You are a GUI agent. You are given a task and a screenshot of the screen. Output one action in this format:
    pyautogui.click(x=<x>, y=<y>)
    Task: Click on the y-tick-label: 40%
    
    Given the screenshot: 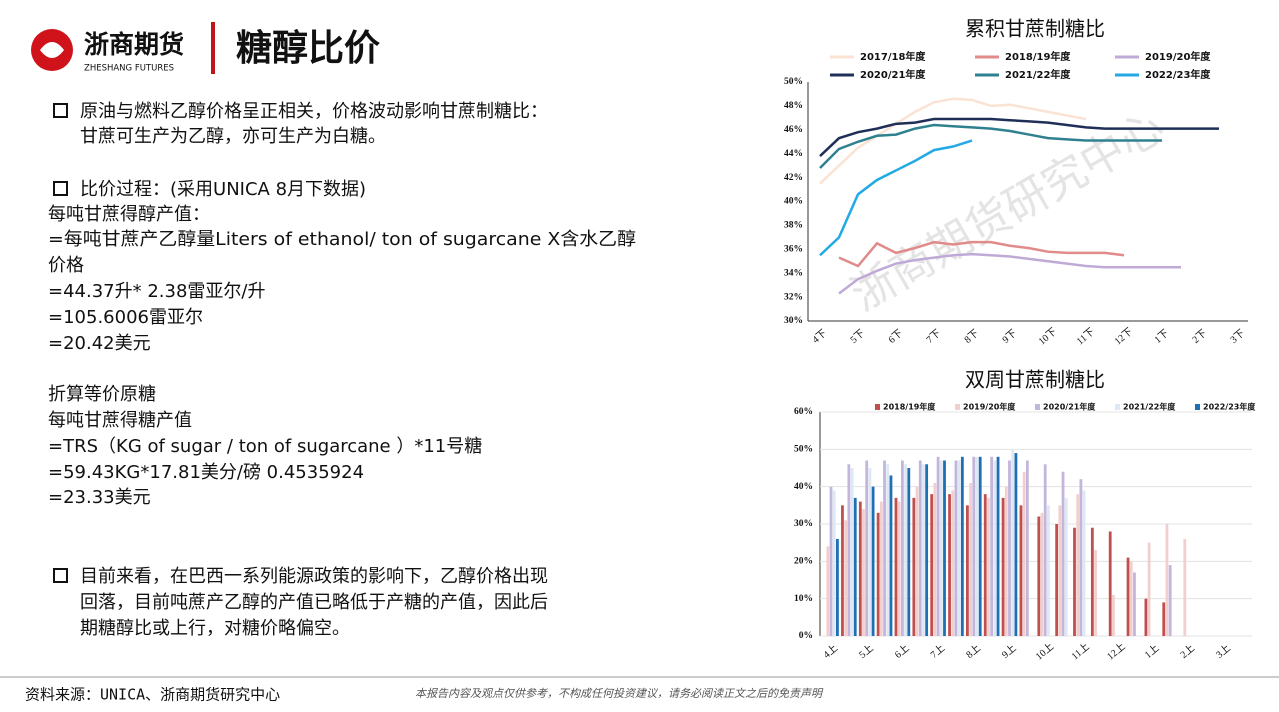 What is the action you would take?
    pyautogui.click(x=803, y=487)
    